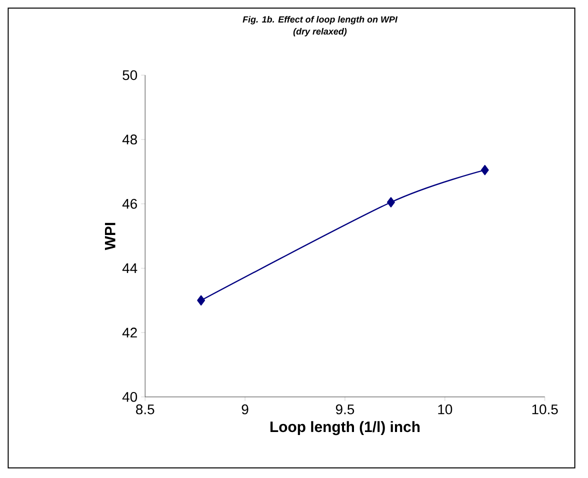  I want to click on y-tick-label: 48, so click(129, 139).